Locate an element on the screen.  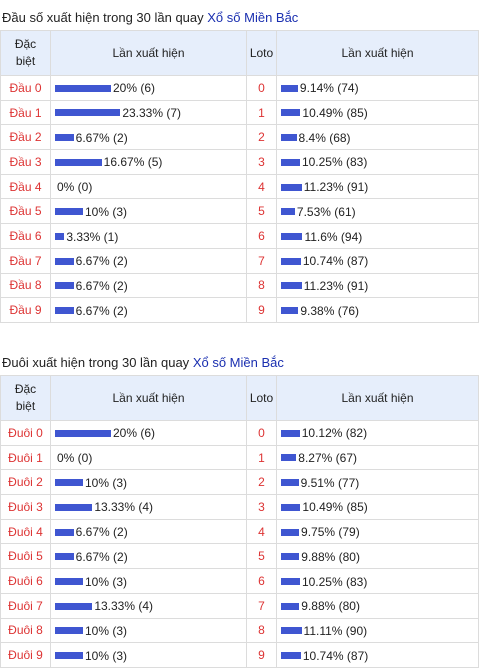
row-label: Đuôi 7 is located at coordinates (25, 605).